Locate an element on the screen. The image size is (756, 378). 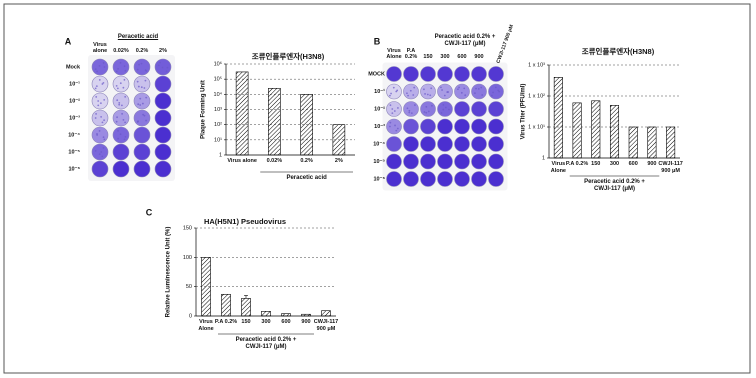
plate-column-label: 0.02% is located at coordinates (121, 51).